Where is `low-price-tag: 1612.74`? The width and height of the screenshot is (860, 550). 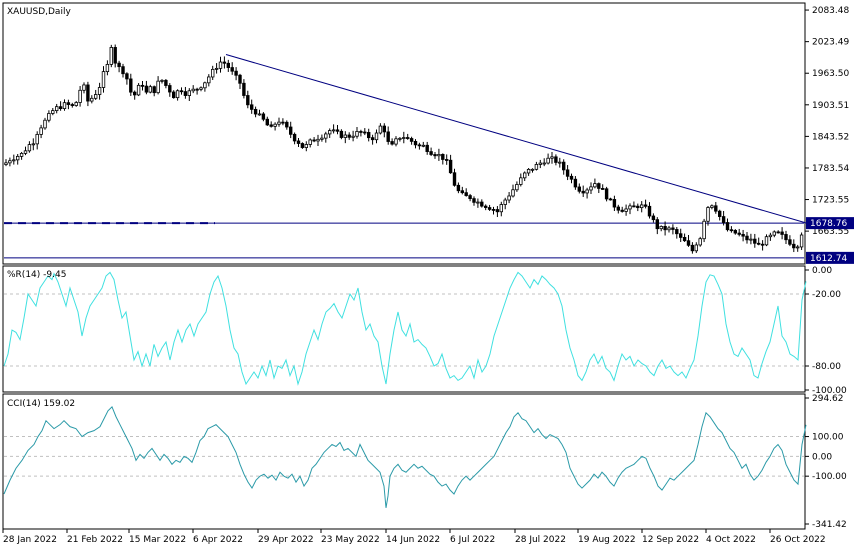
low-price-tag: 1612.74 is located at coordinates (828, 259).